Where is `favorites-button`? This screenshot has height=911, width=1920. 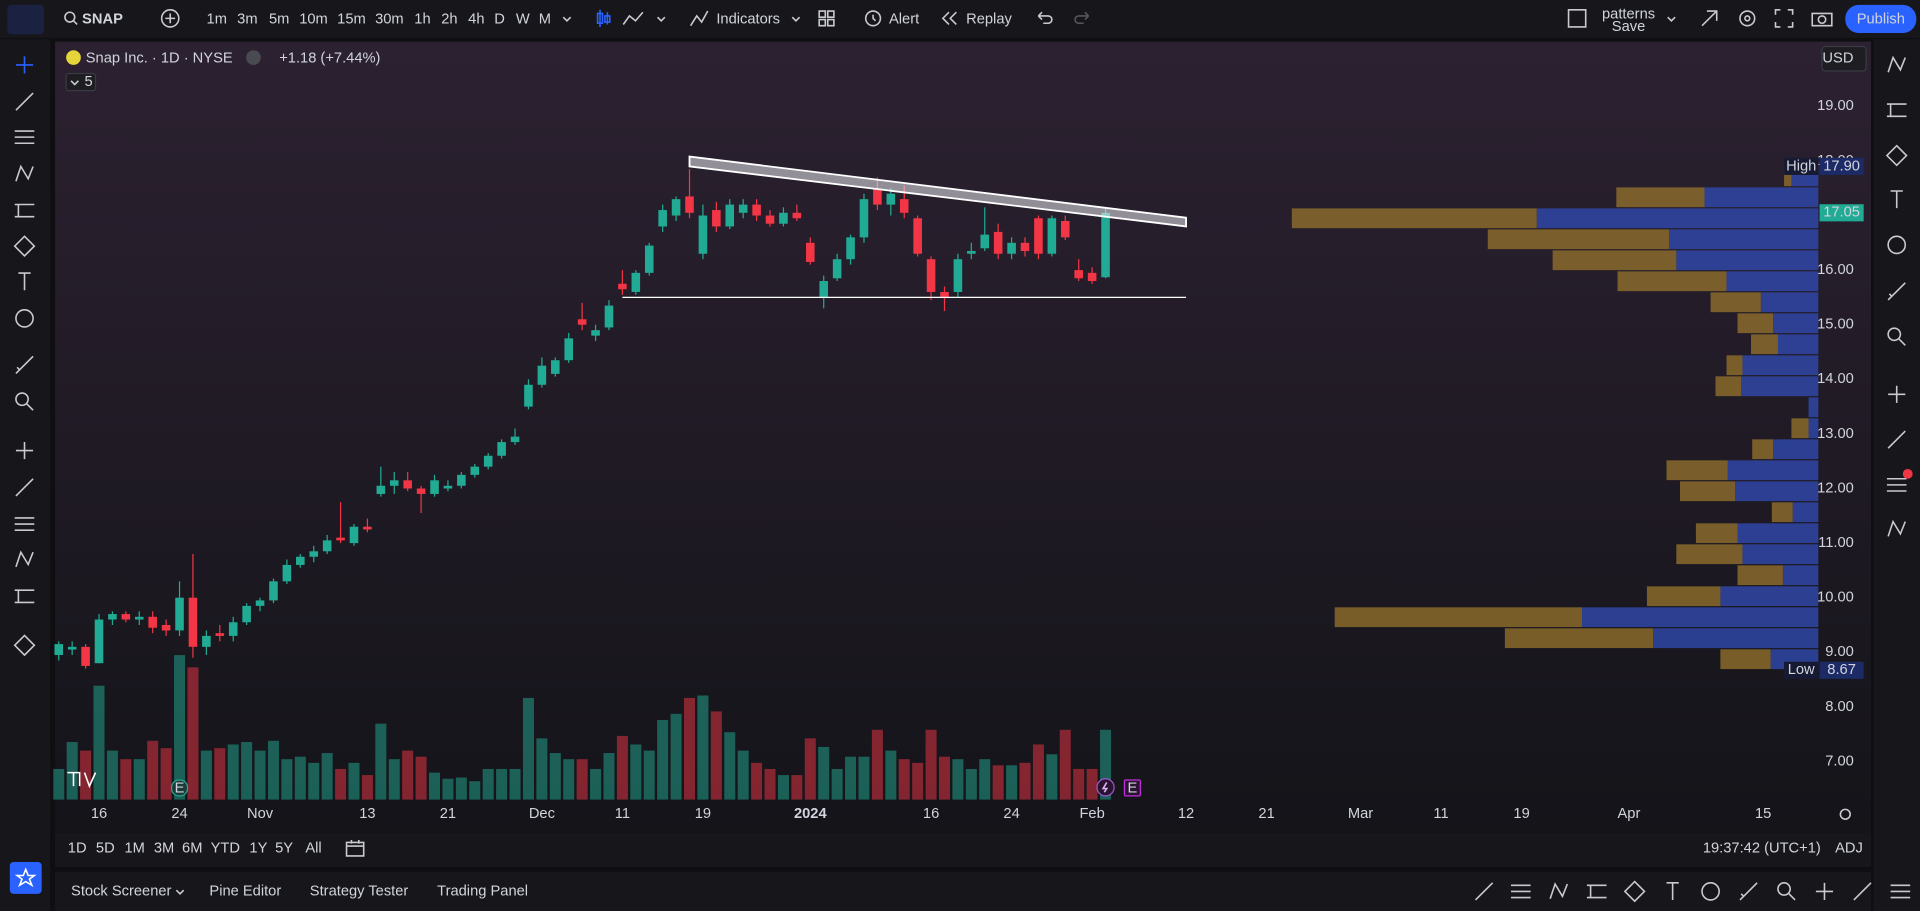 favorites-button is located at coordinates (25, 878).